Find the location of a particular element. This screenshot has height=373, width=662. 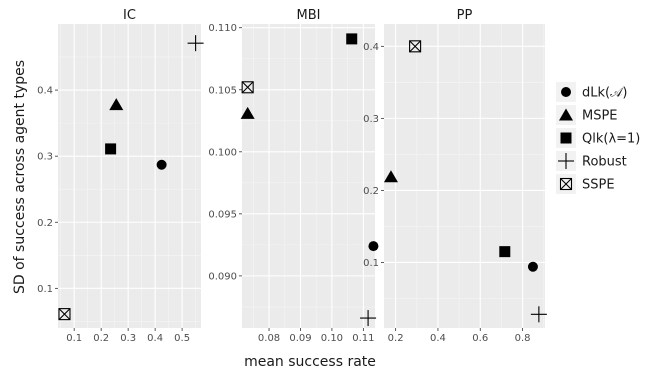

x-tick-label: 0.1 is located at coordinates (74, 338).